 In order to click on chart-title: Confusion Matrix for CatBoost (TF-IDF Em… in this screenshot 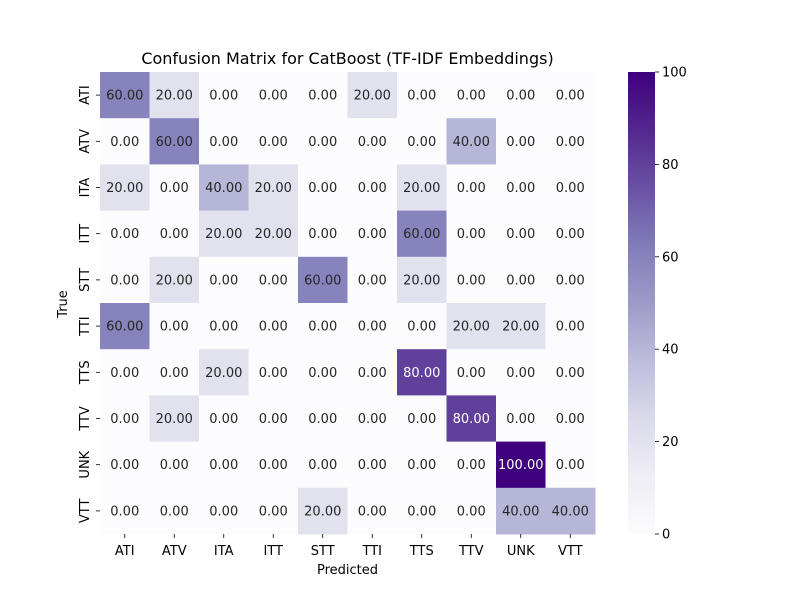, I will do `click(347, 58)`.